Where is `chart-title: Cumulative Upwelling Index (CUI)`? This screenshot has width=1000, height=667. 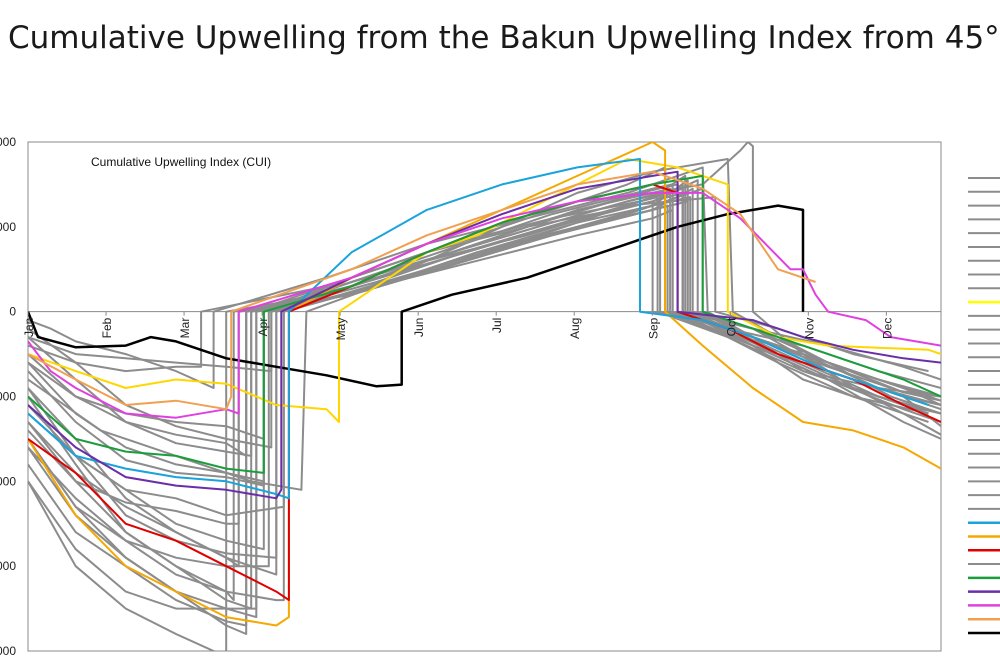 chart-title: Cumulative Upwelling Index (CUI) is located at coordinates (181, 162).